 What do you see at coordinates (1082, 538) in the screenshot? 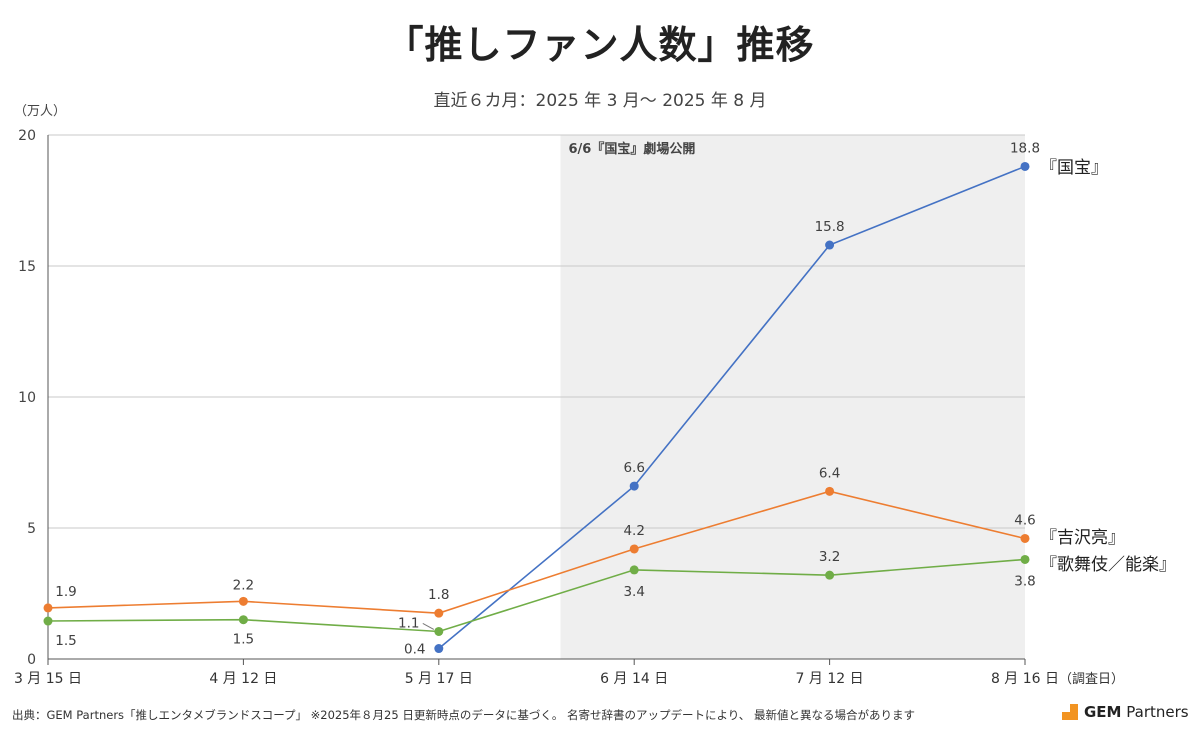
I see `series-name-label: 『吉沢亮』` at bounding box center [1082, 538].